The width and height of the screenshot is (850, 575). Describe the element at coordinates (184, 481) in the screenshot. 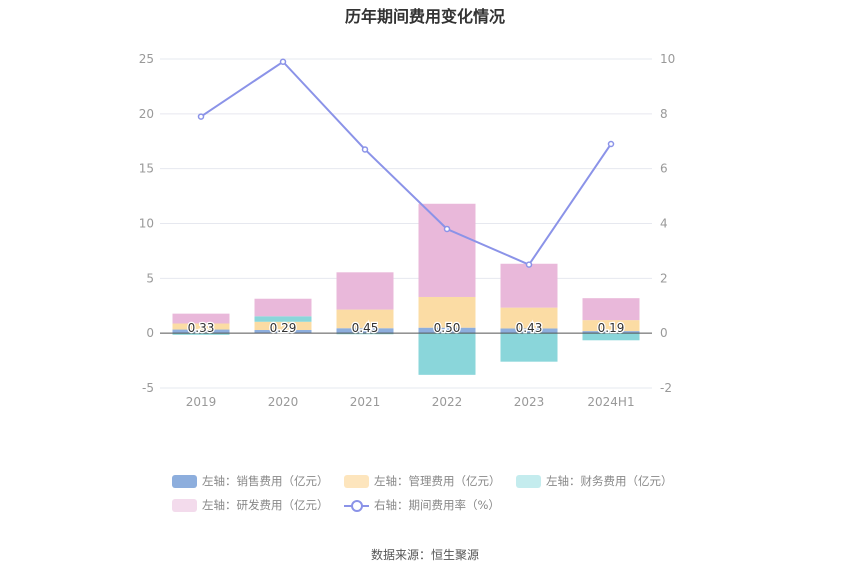

I see `legend-swatch-sales` at that location.